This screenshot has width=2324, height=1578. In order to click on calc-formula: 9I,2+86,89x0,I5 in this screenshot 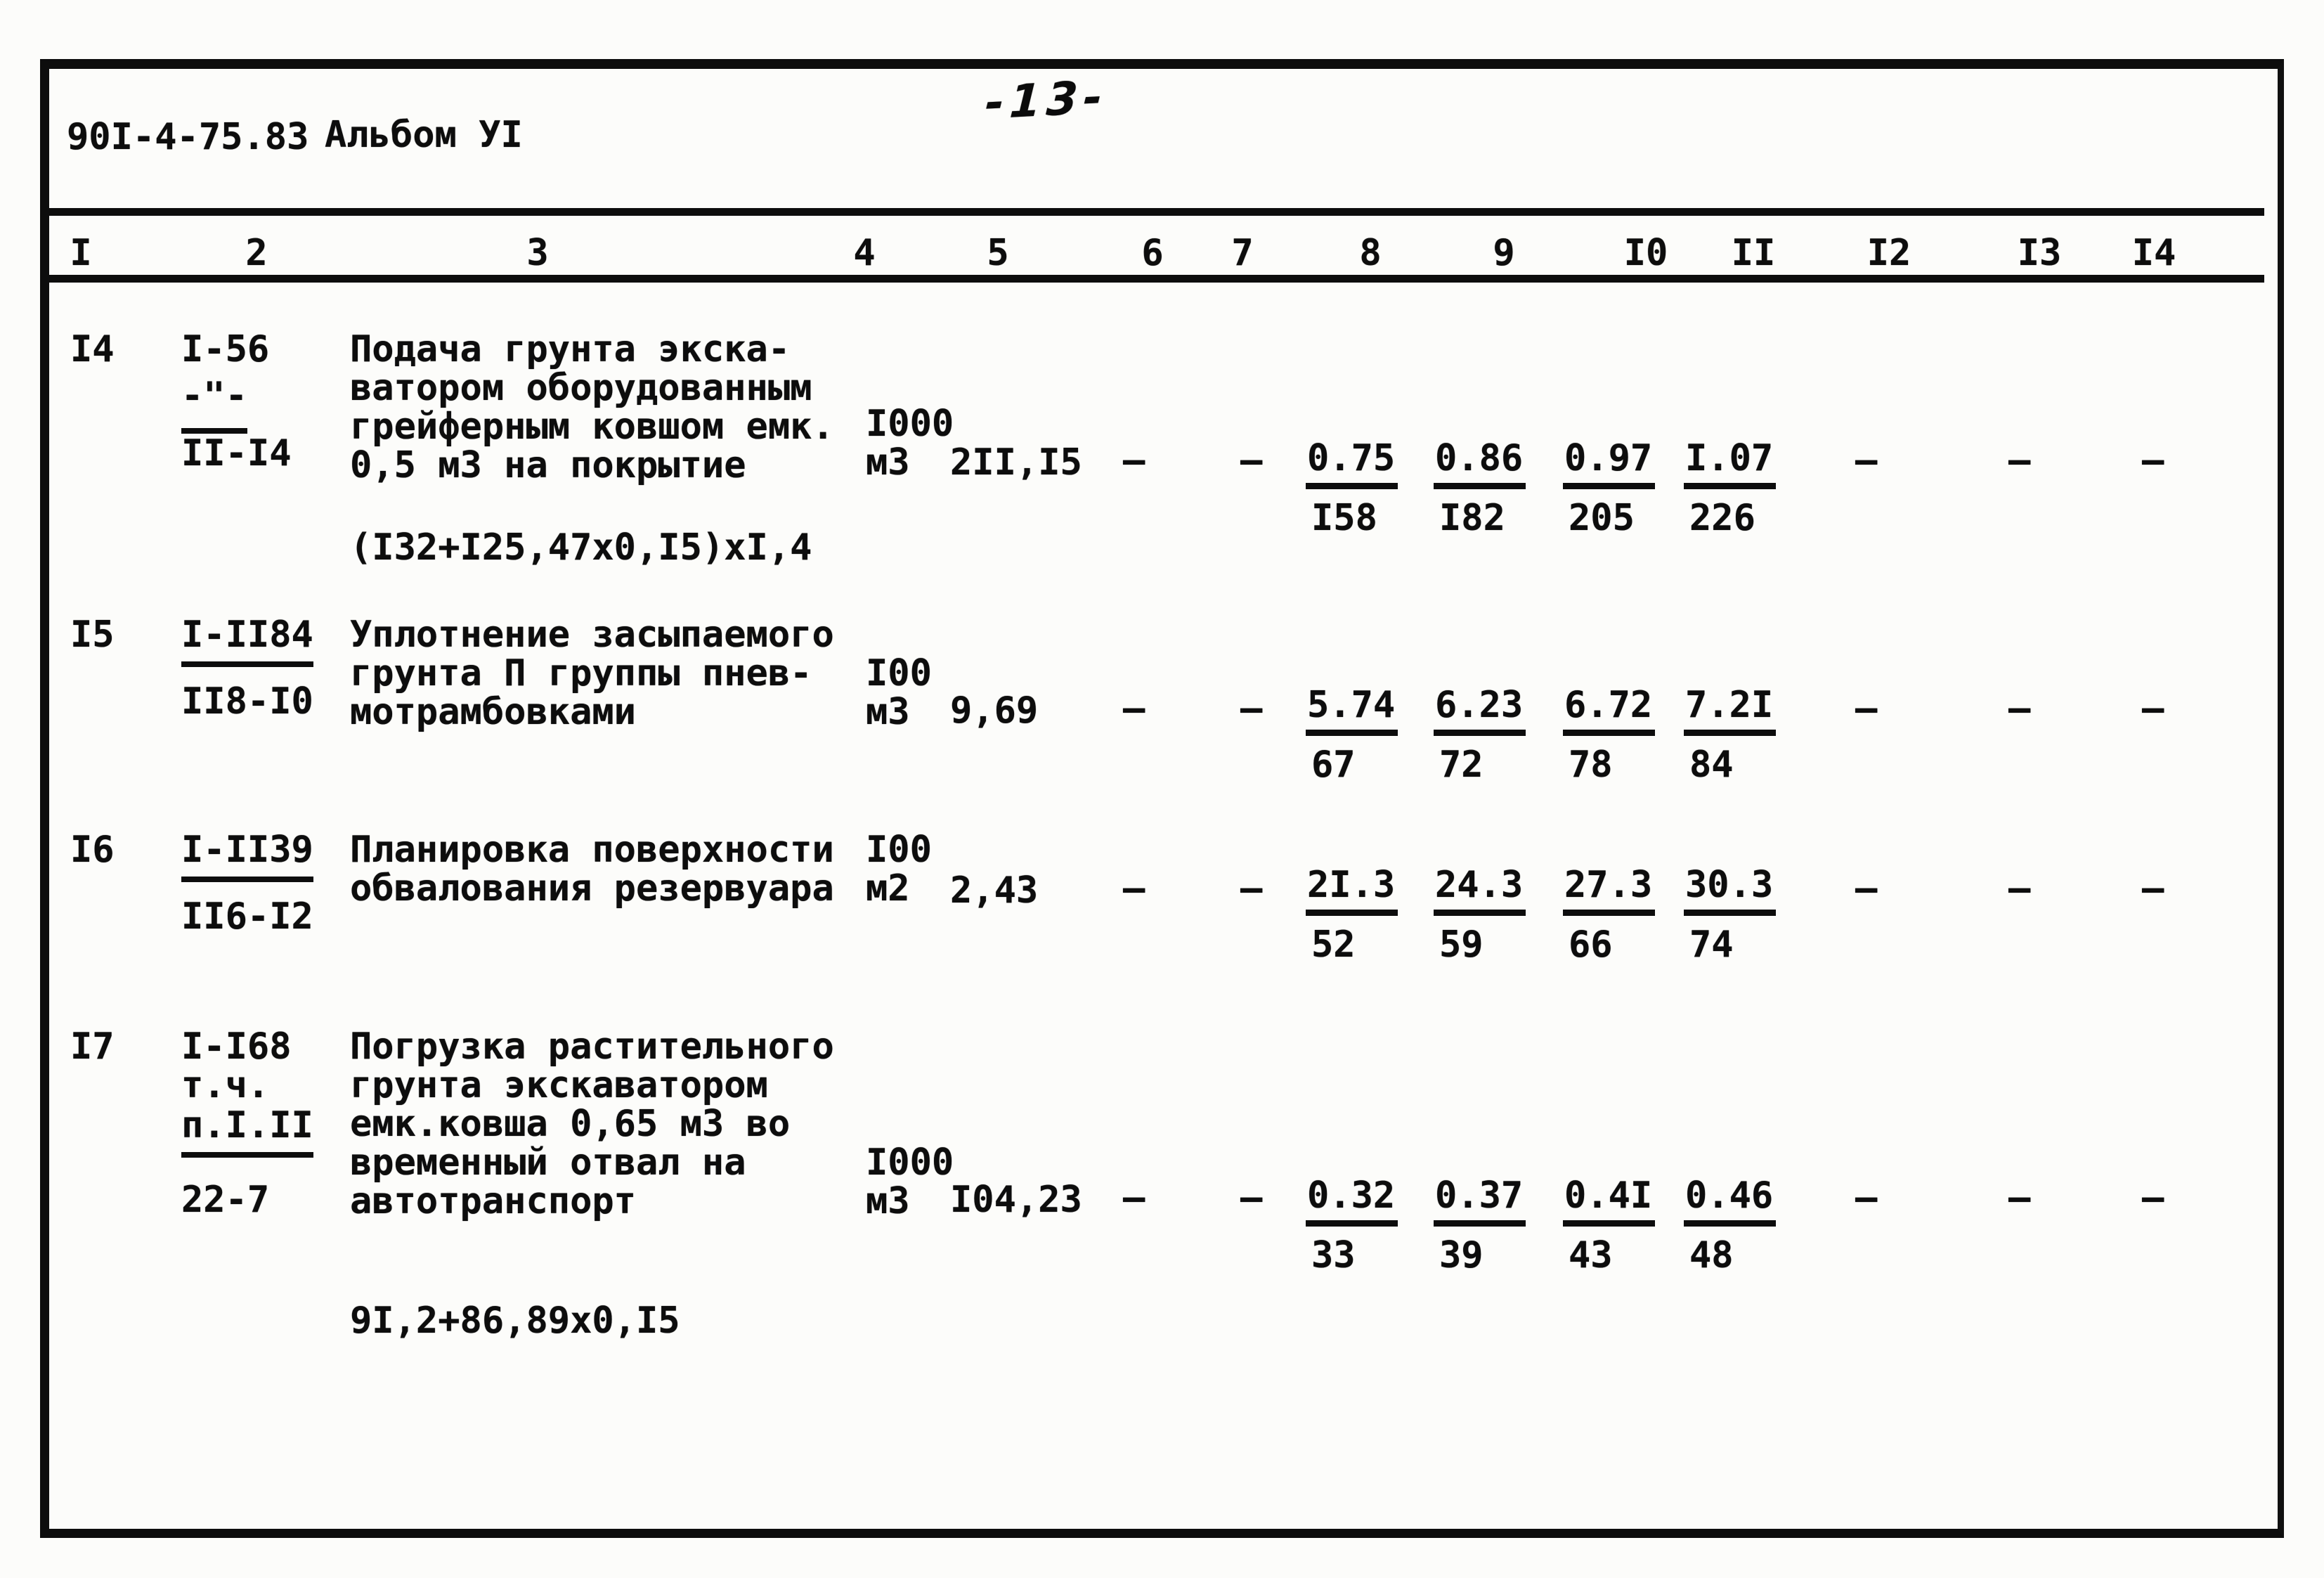, I will do `click(515, 1321)`.